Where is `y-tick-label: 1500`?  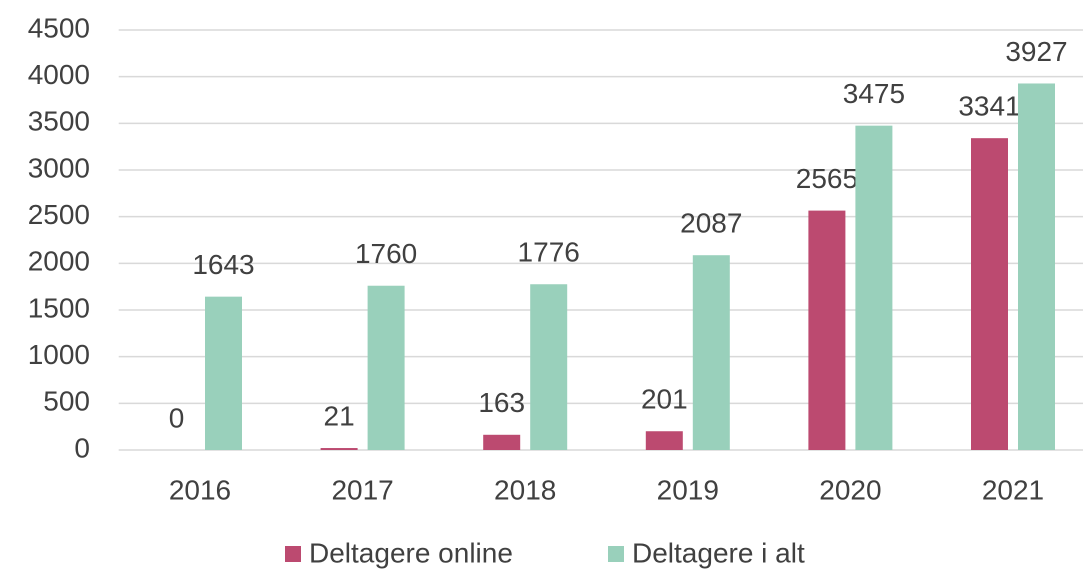 y-tick-label: 1500 is located at coordinates (59, 307).